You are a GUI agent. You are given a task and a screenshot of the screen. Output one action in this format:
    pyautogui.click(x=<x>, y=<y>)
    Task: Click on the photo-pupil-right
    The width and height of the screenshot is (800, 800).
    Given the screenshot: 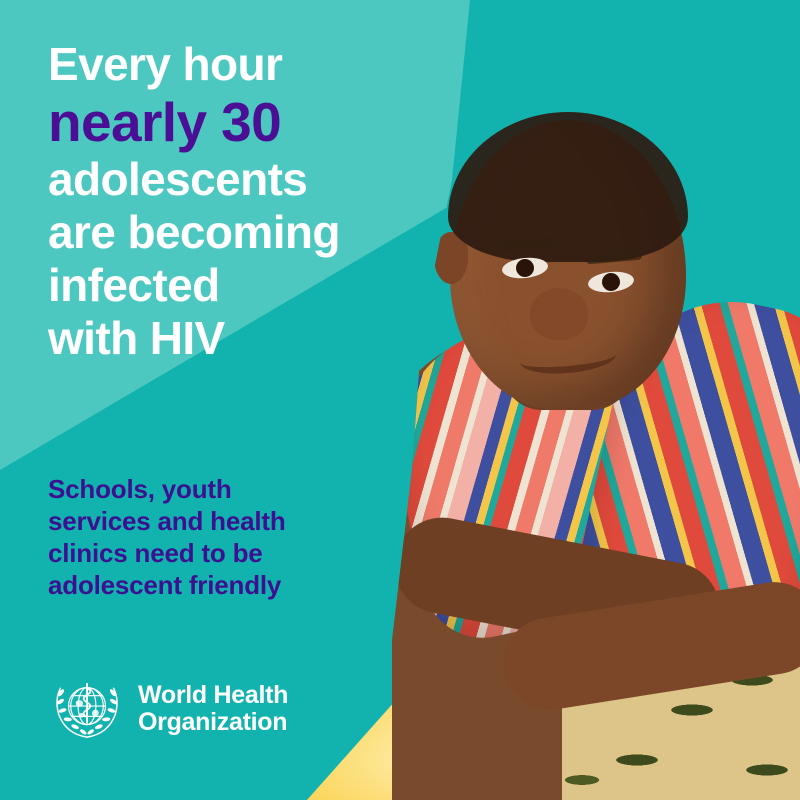 What is the action you would take?
    pyautogui.click(x=611, y=282)
    